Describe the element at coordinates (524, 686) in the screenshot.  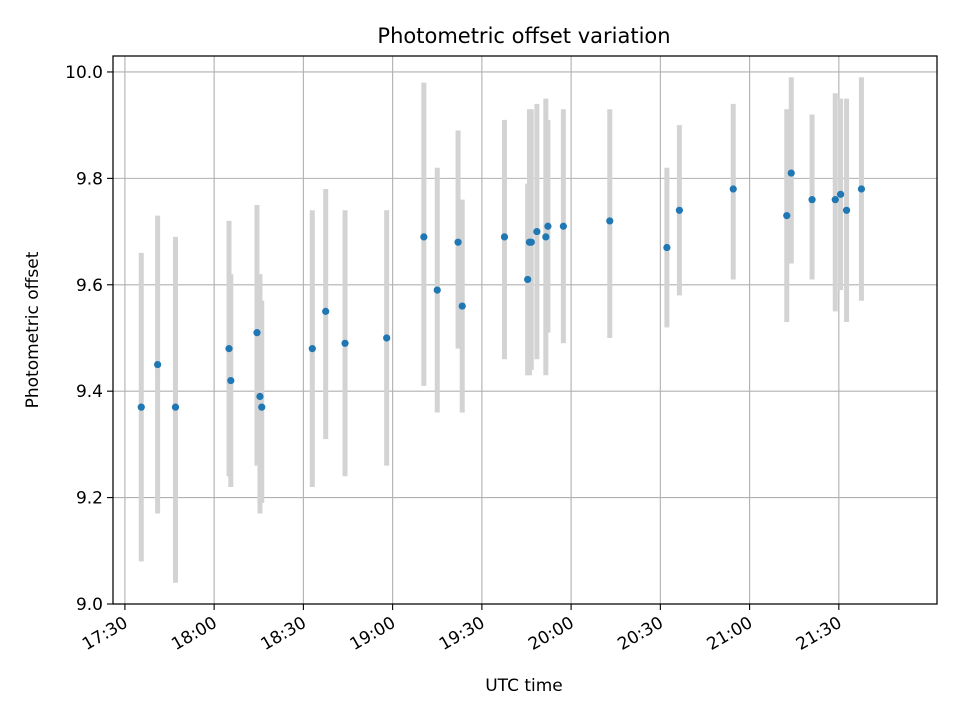
I see `x-axis-title: UTC time` at that location.